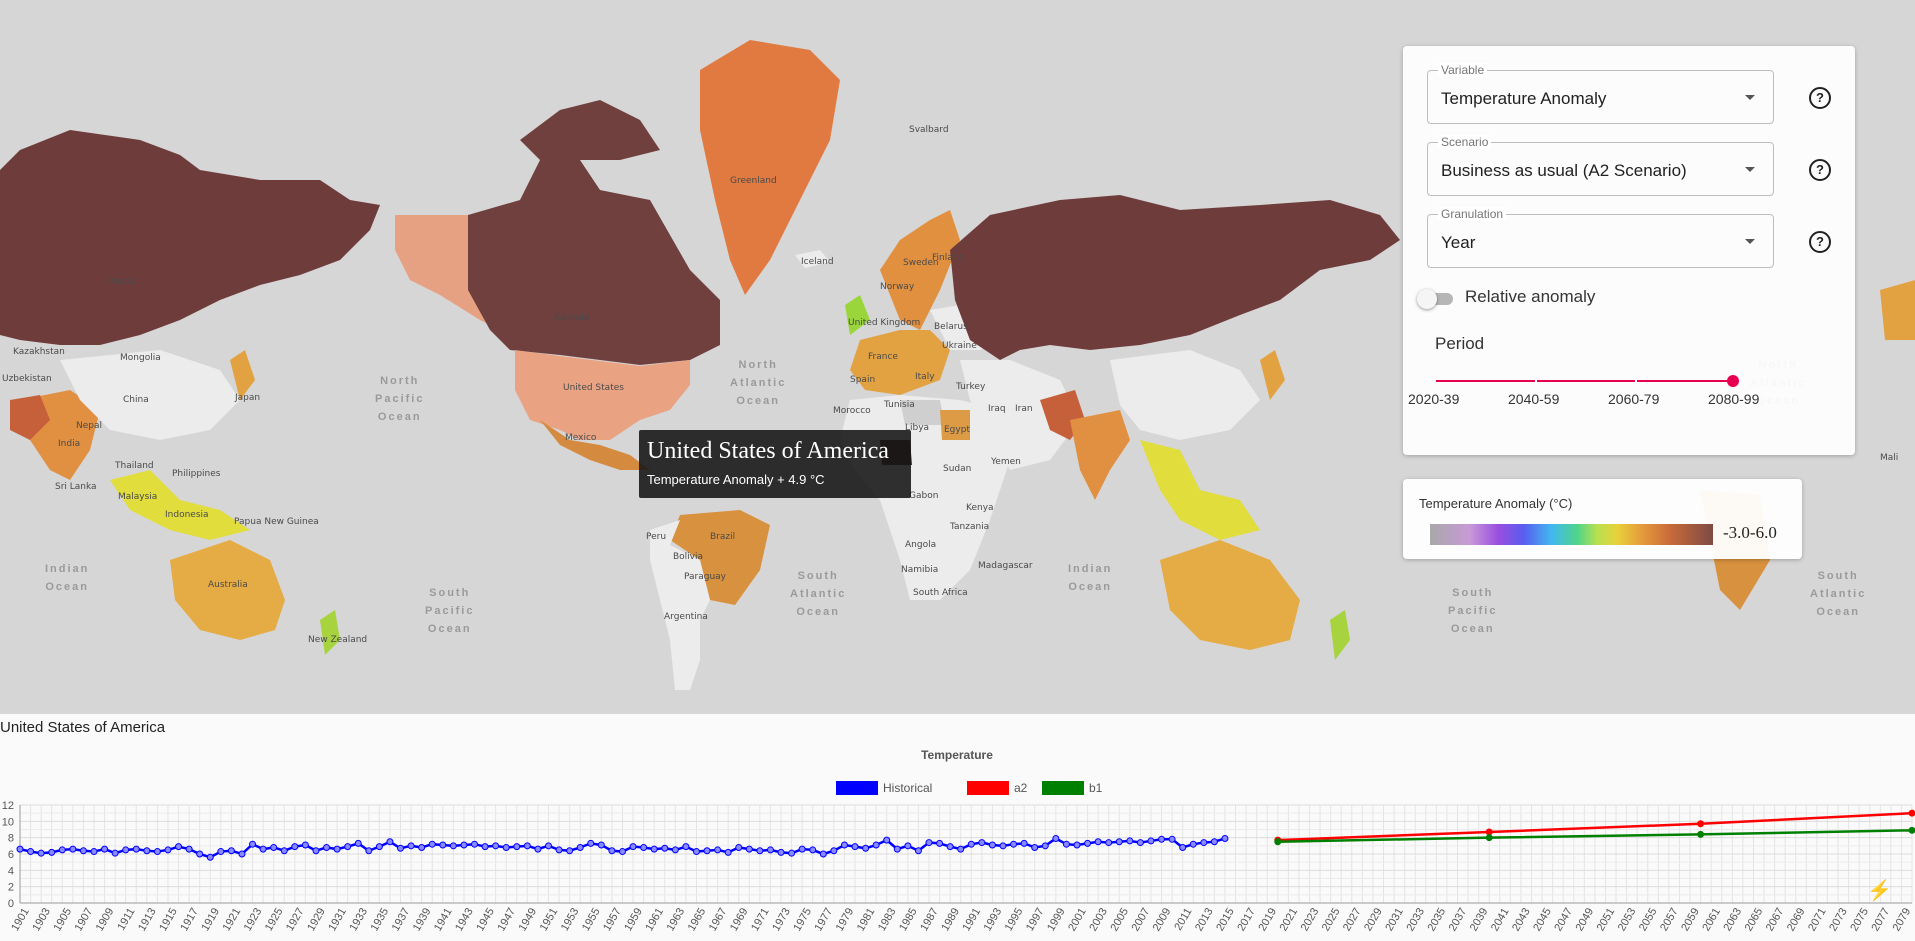 This screenshot has width=1915, height=941. What do you see at coordinates (720, 557) in the screenshot?
I see `region-brazil` at bounding box center [720, 557].